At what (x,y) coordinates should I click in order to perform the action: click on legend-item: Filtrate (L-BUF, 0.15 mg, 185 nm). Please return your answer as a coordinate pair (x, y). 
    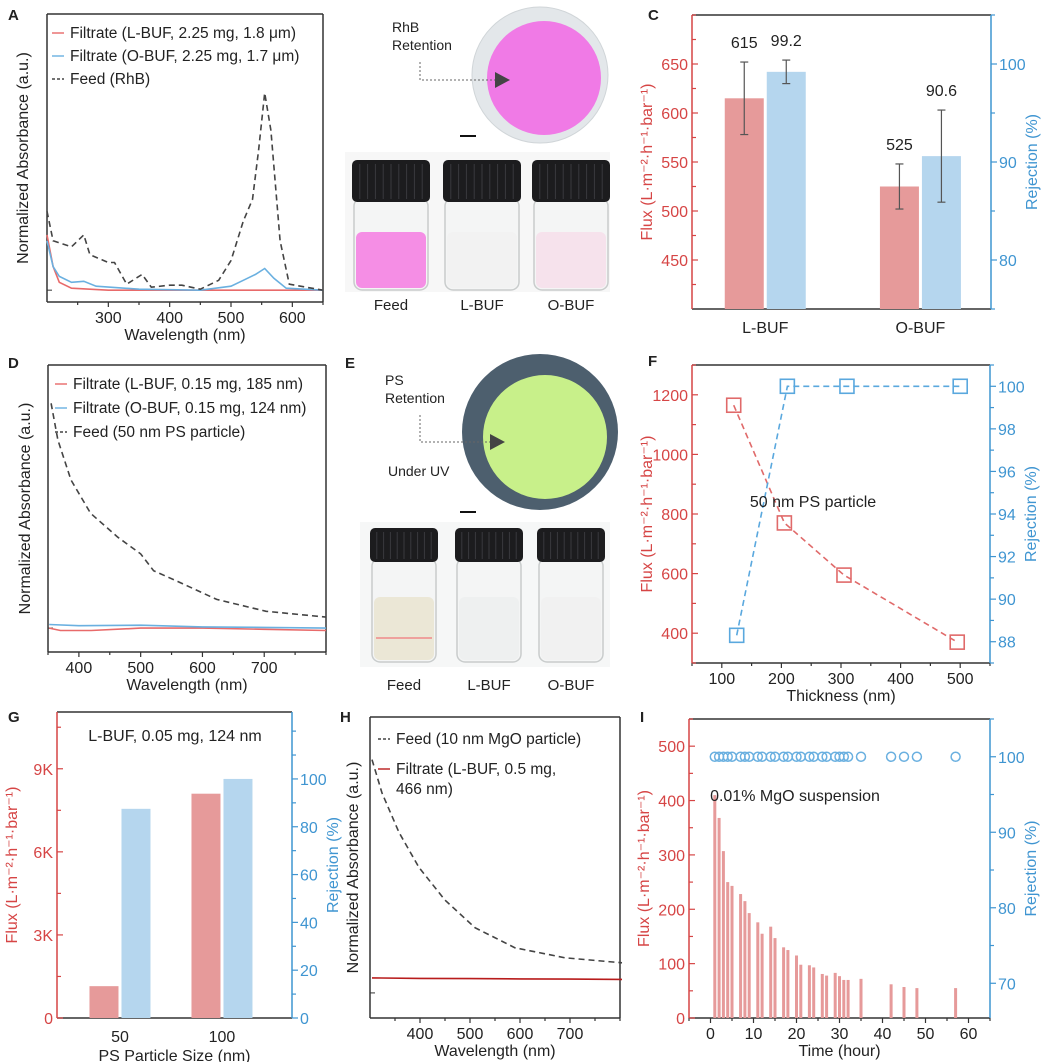
    Looking at the image, I should click on (179, 384).